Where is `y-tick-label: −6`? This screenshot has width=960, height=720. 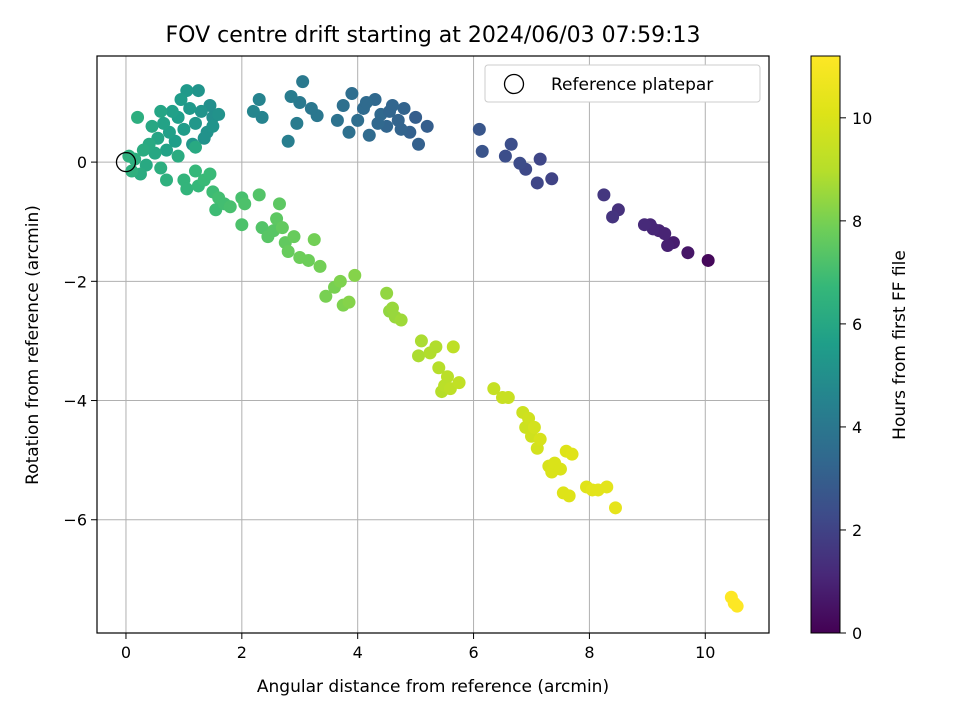 y-tick-label: −6 is located at coordinates (75, 520).